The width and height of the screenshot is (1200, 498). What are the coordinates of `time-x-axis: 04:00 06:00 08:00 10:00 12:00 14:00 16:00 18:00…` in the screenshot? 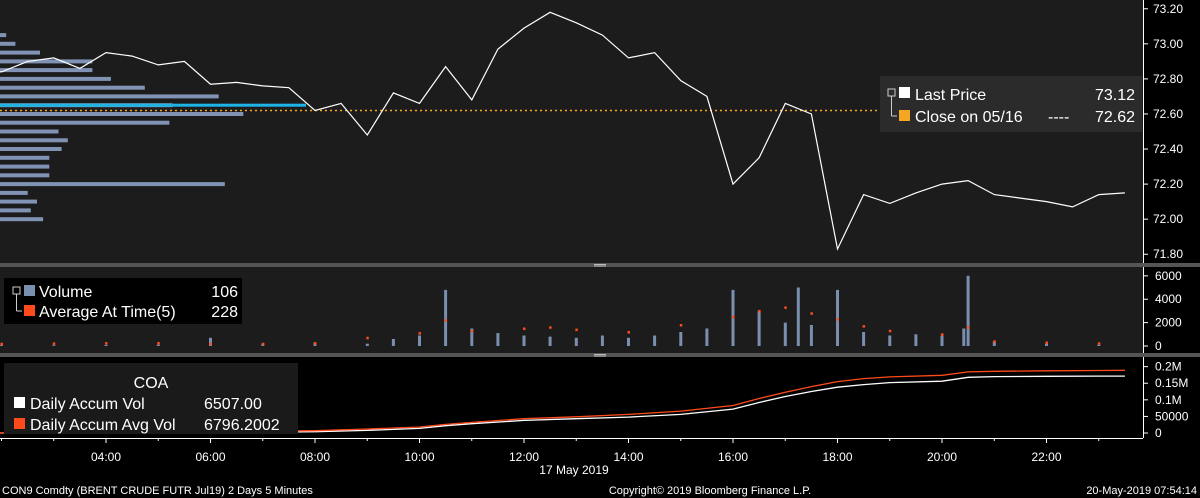 It's located at (550, 451).